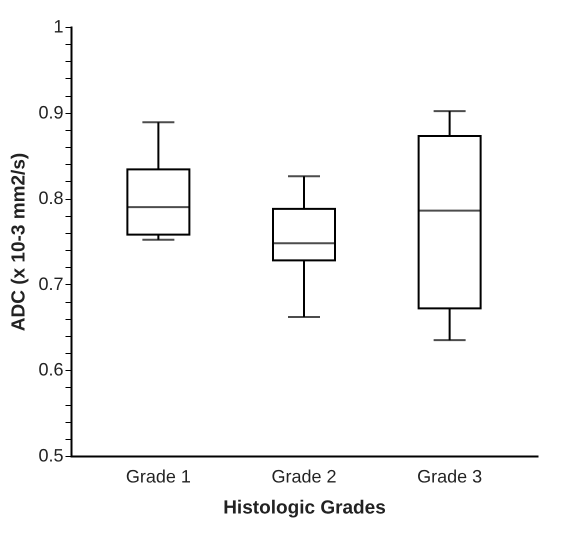 This screenshot has height=536, width=568. Describe the element at coordinates (51, 112) in the screenshot. I see `y-tick-label: 0.9` at that location.